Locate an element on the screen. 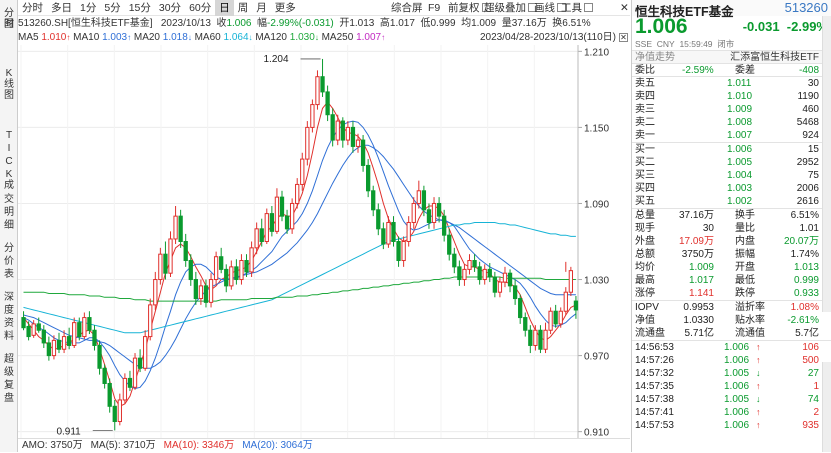  left-tab-char: 复 is located at coordinates (9, 385).